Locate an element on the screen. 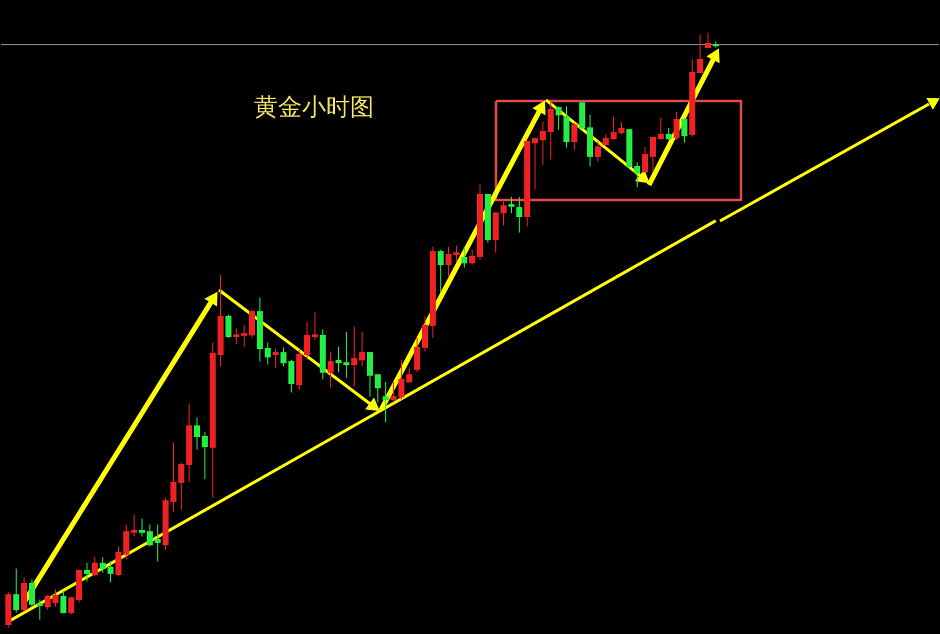  text: 黄金小时图 is located at coordinates (314, 107).